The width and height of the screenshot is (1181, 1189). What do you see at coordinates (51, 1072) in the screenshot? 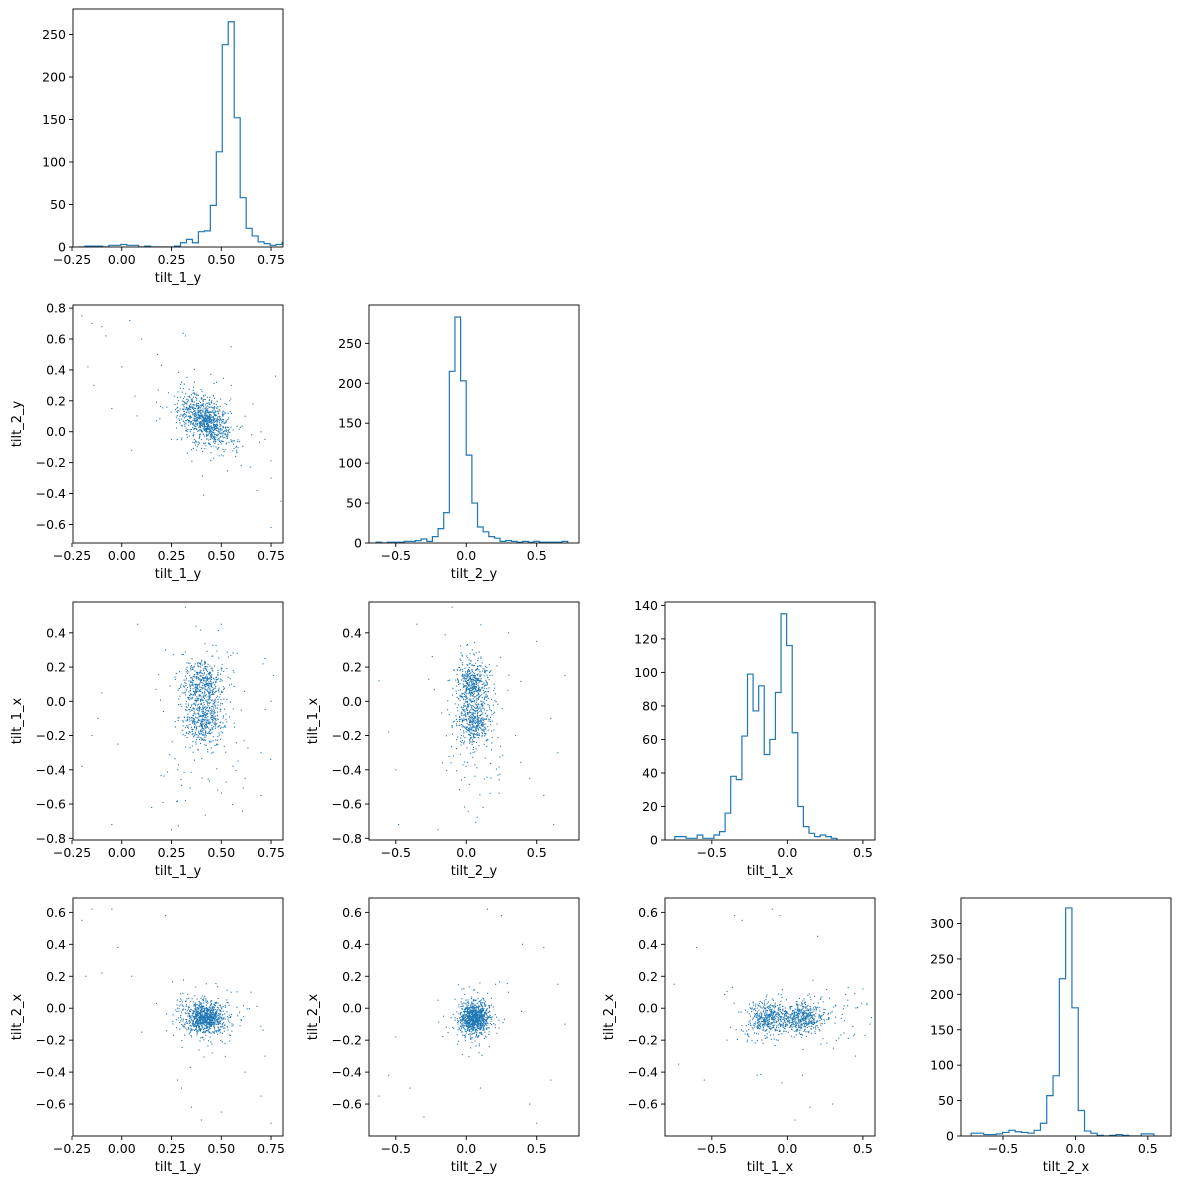
I see `y-tick-label: −0.4` at bounding box center [51, 1072].